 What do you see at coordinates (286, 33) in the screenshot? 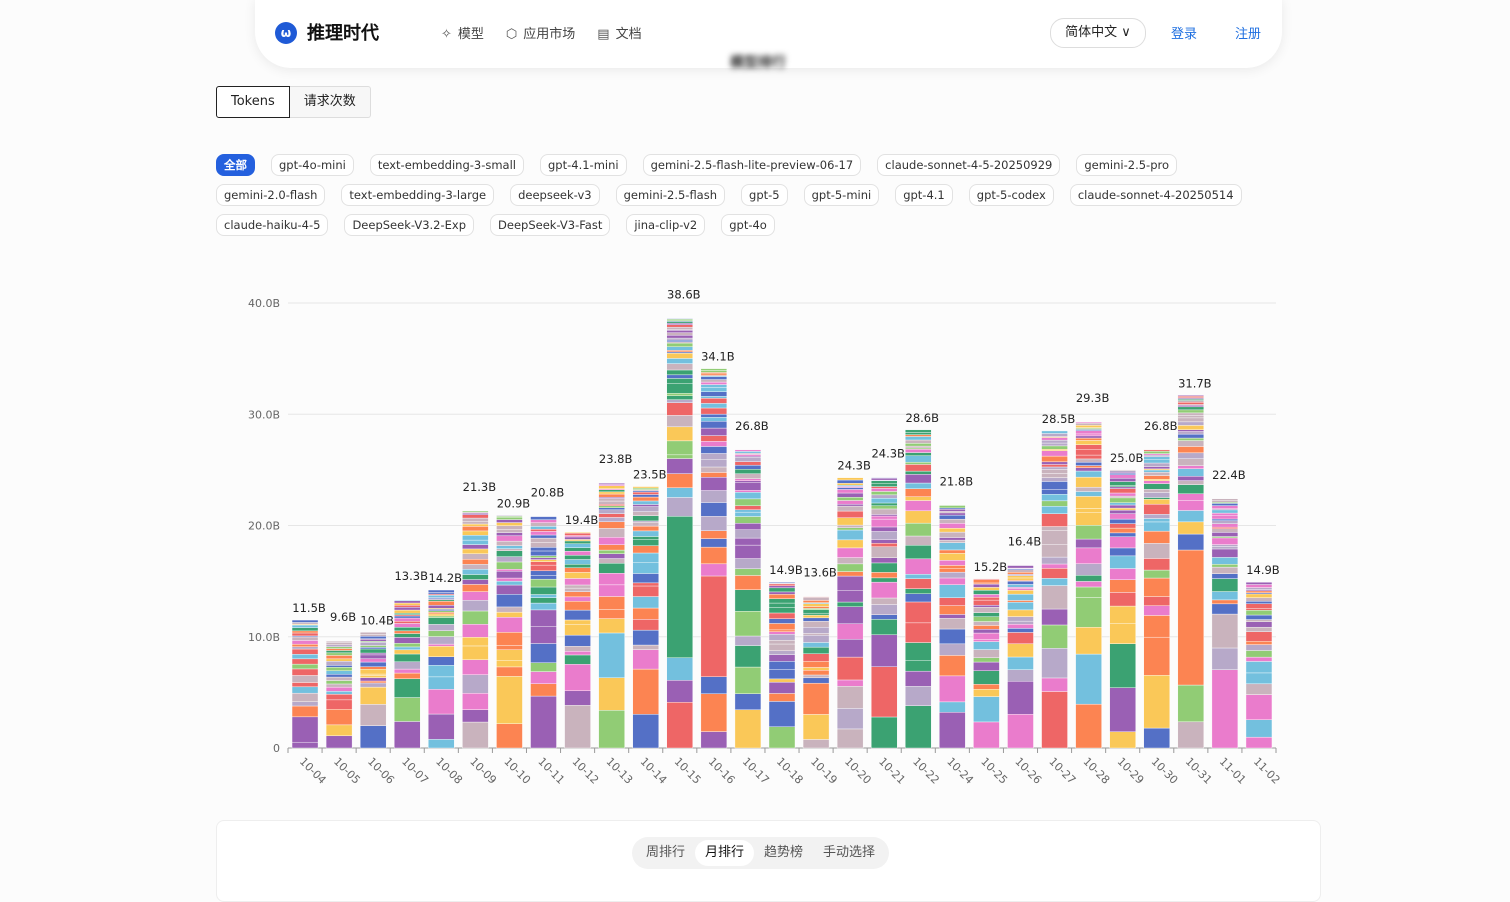
I see `logo-icon: ω` at bounding box center [286, 33].